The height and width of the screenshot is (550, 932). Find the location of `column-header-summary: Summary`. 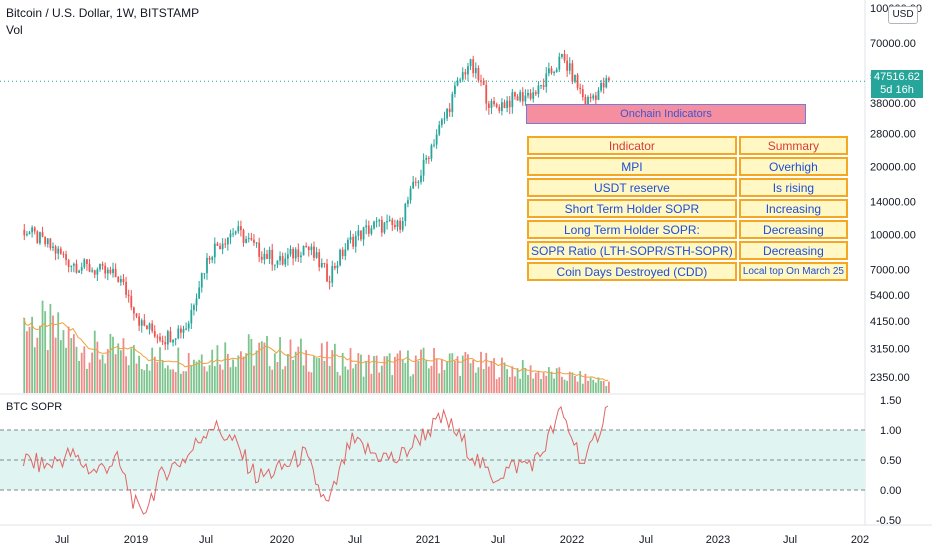

column-header-summary: Summary is located at coordinates (793, 145).